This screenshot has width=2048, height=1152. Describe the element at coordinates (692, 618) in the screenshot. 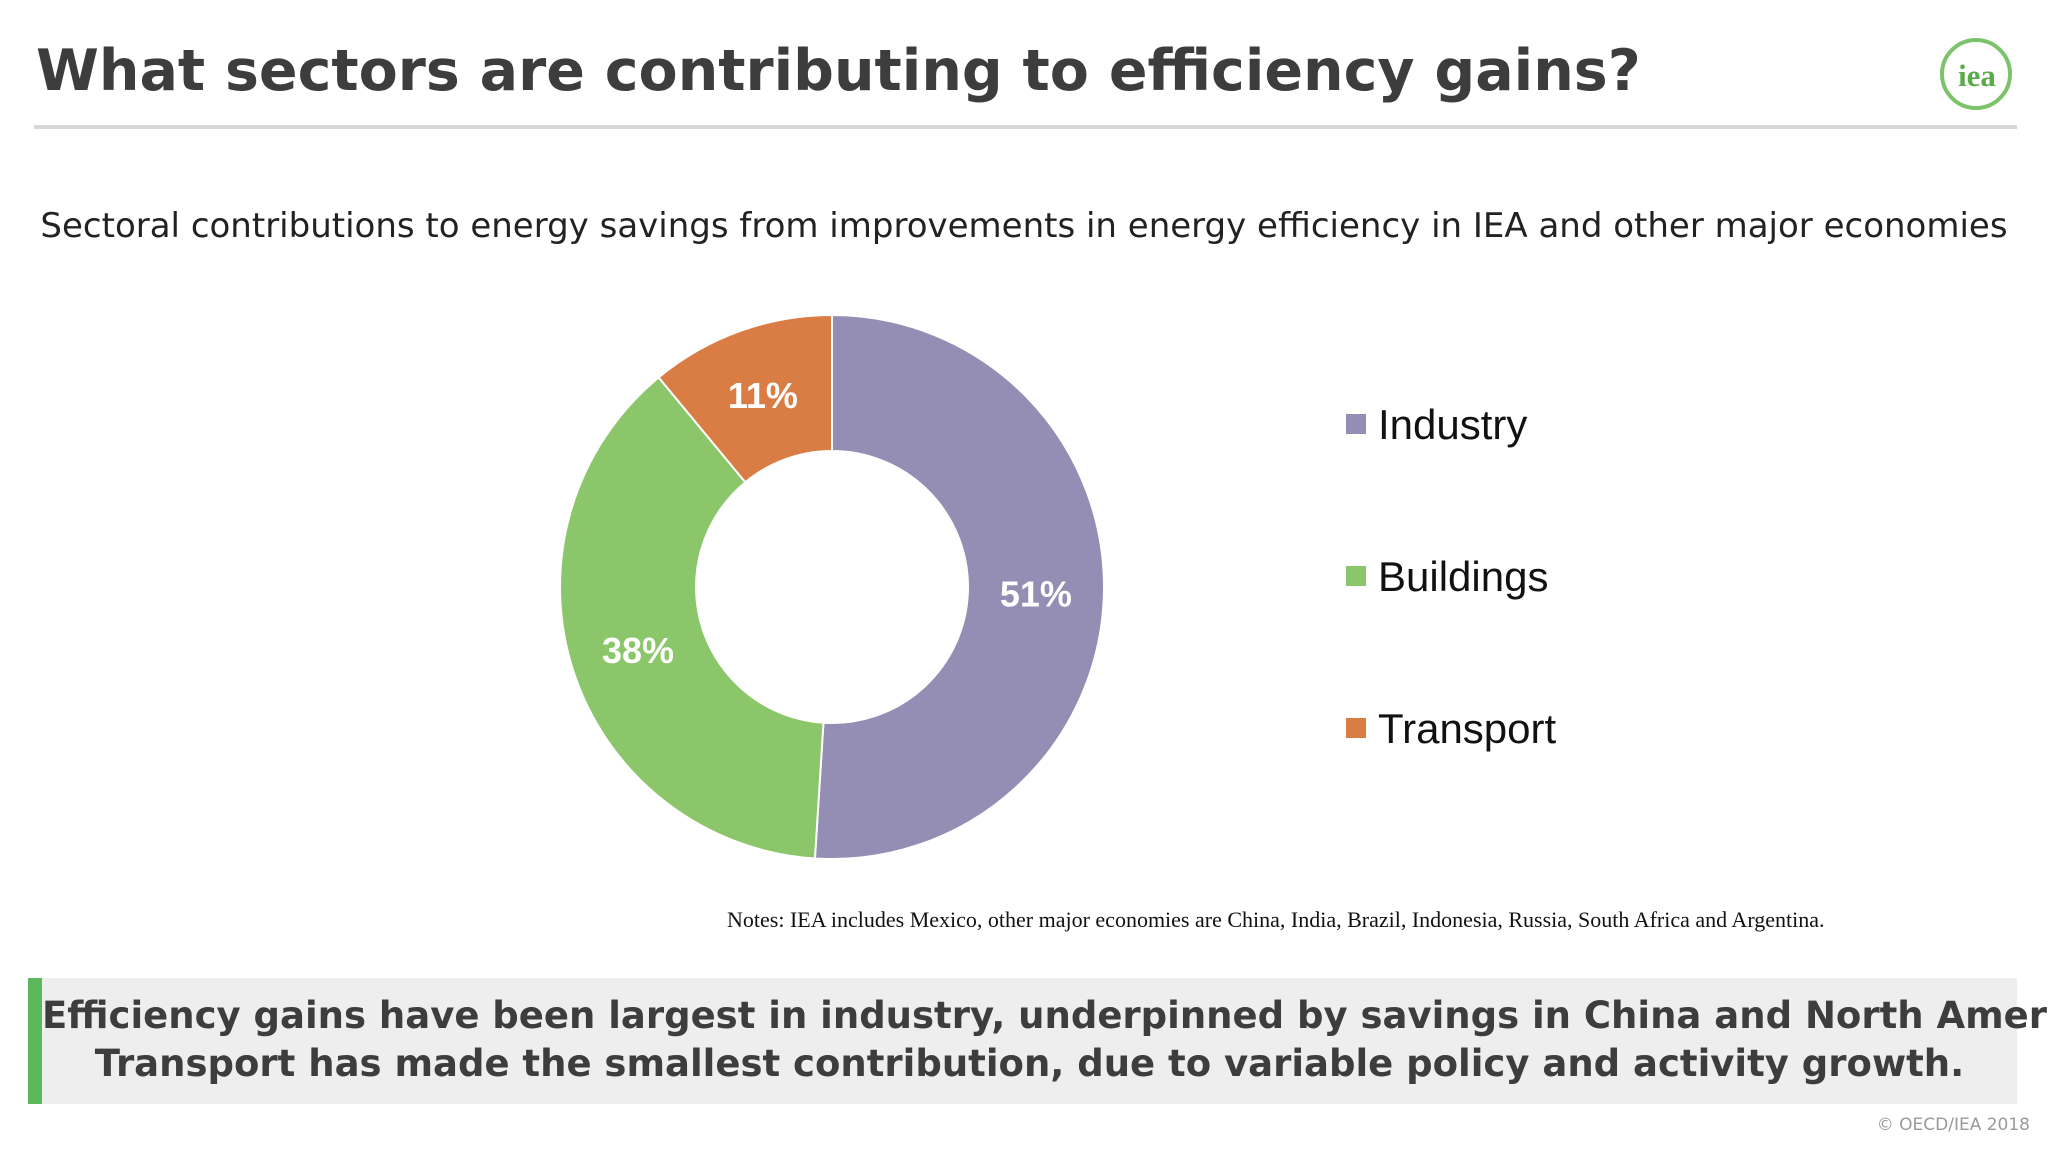

I see `slice-buildings` at that location.